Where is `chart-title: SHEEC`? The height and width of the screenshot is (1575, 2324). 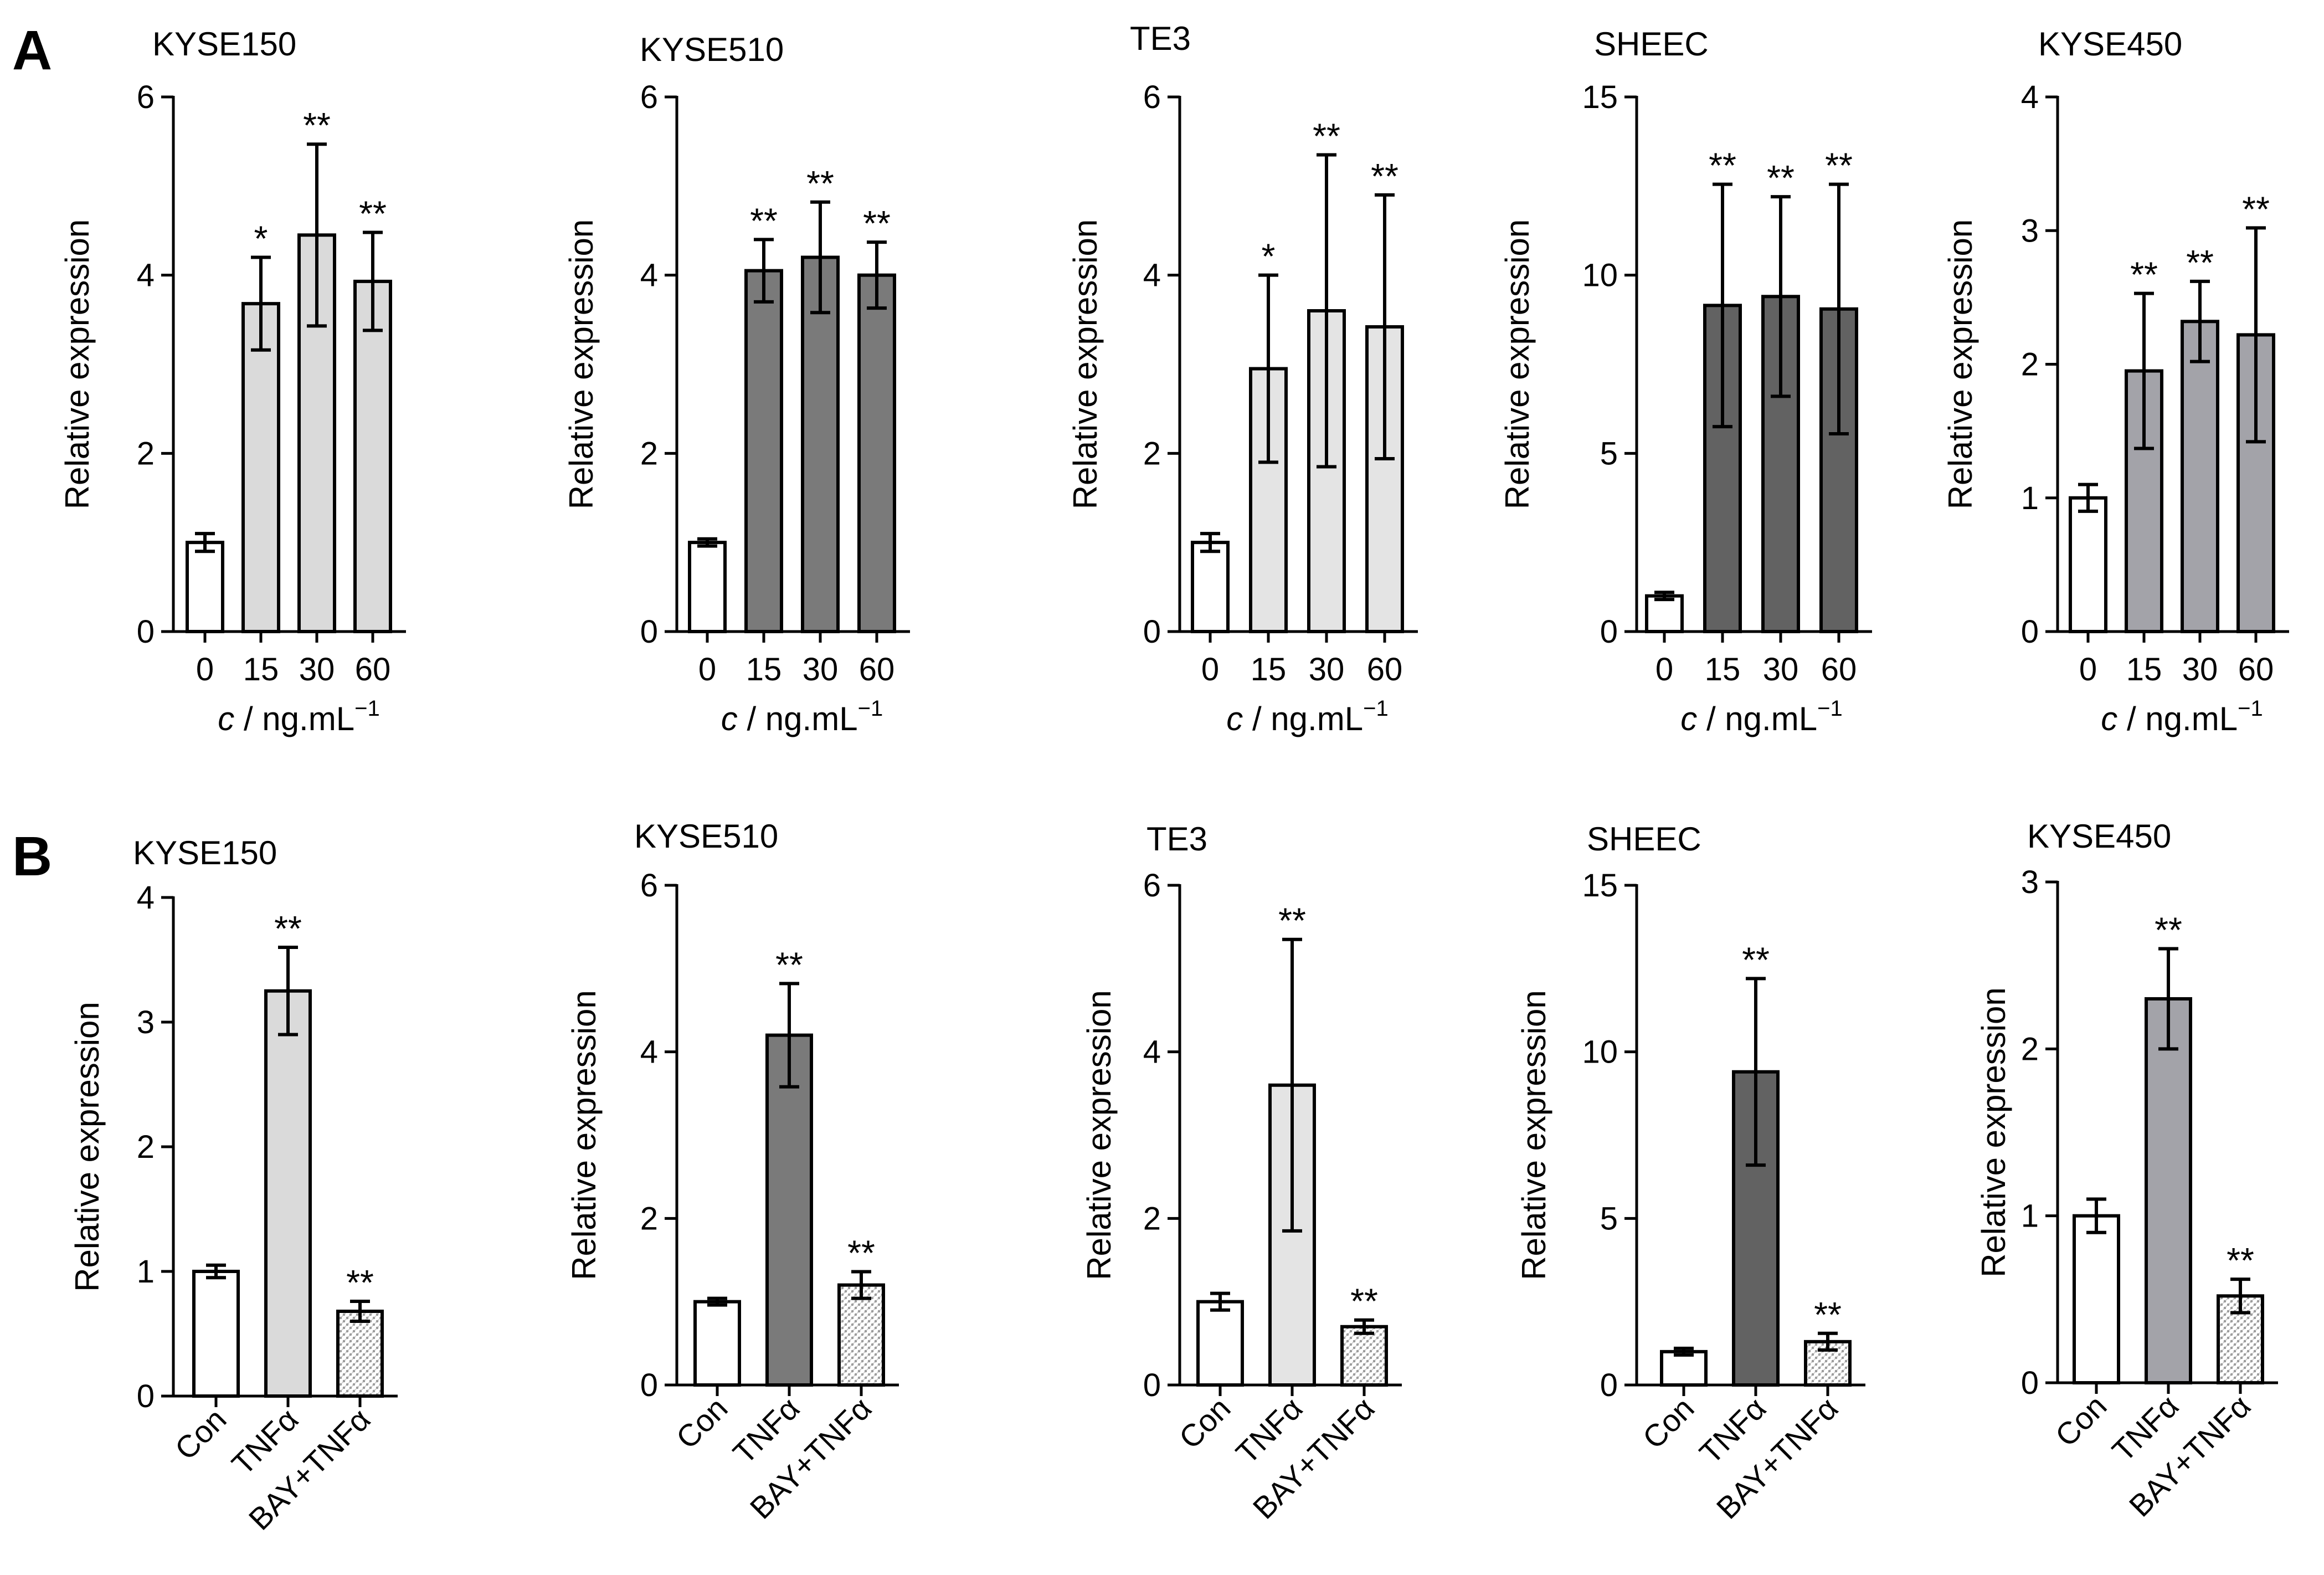
chart-title: SHEEC is located at coordinates (1651, 44).